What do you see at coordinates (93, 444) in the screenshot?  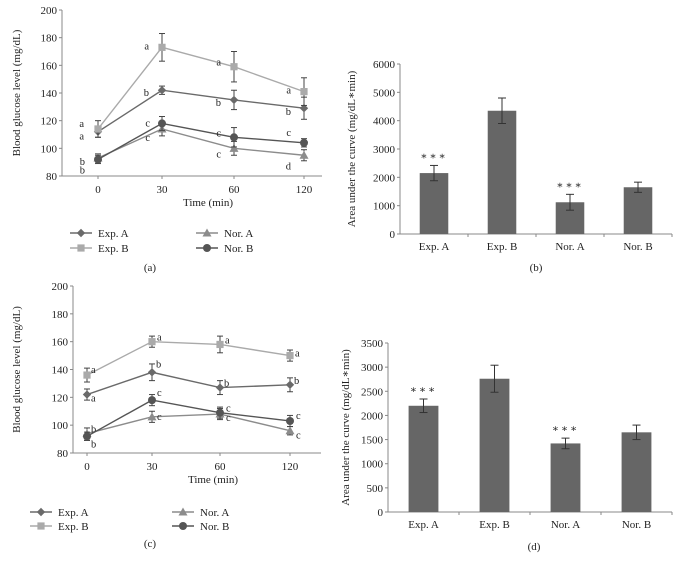 I see `panel-2-series-3-letter: b` at bounding box center [93, 444].